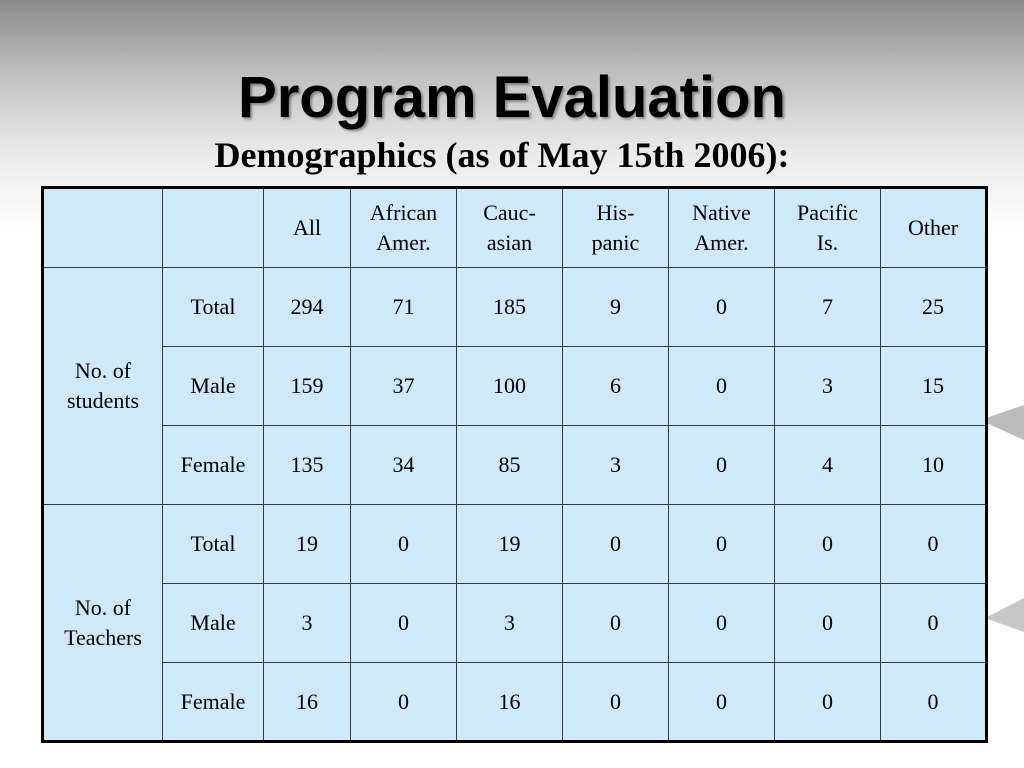  I want to click on table-cell: 159, so click(307, 386).